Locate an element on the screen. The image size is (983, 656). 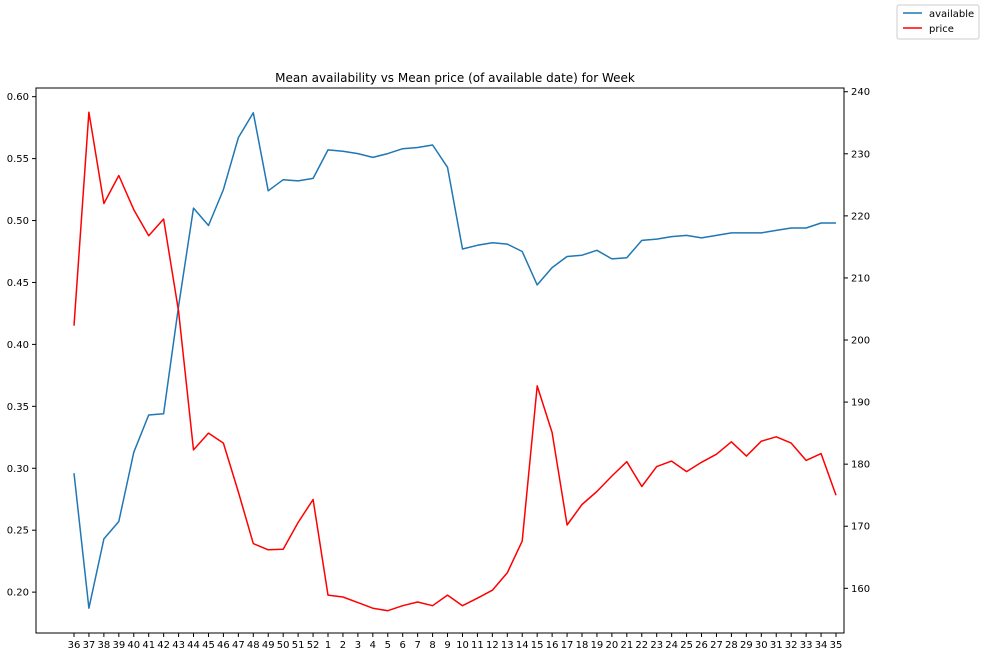
x-tick-label: 12 is located at coordinates (492, 645).